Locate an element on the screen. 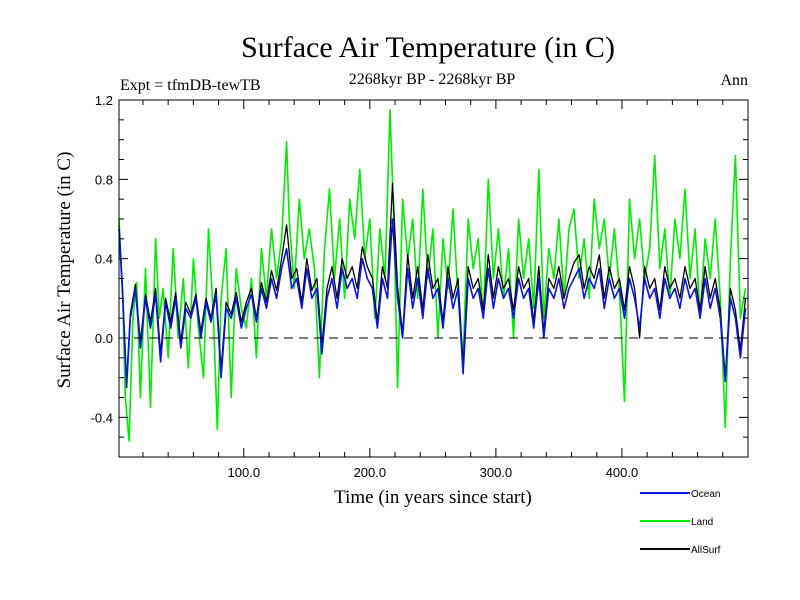  y-axis-label: Surface Air Temperature (in C) is located at coordinates (64, 270).